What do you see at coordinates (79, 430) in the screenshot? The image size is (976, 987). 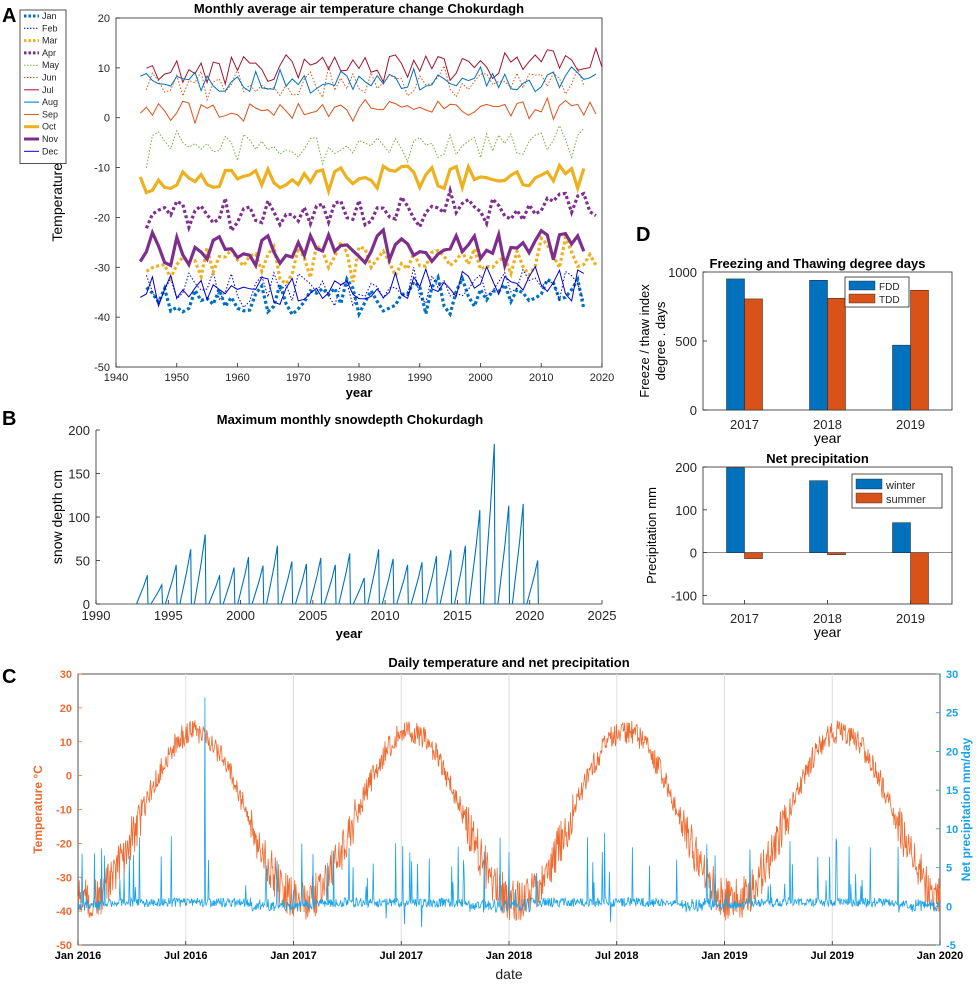 I see `panel-b-ytick-label: 200` at bounding box center [79, 430].